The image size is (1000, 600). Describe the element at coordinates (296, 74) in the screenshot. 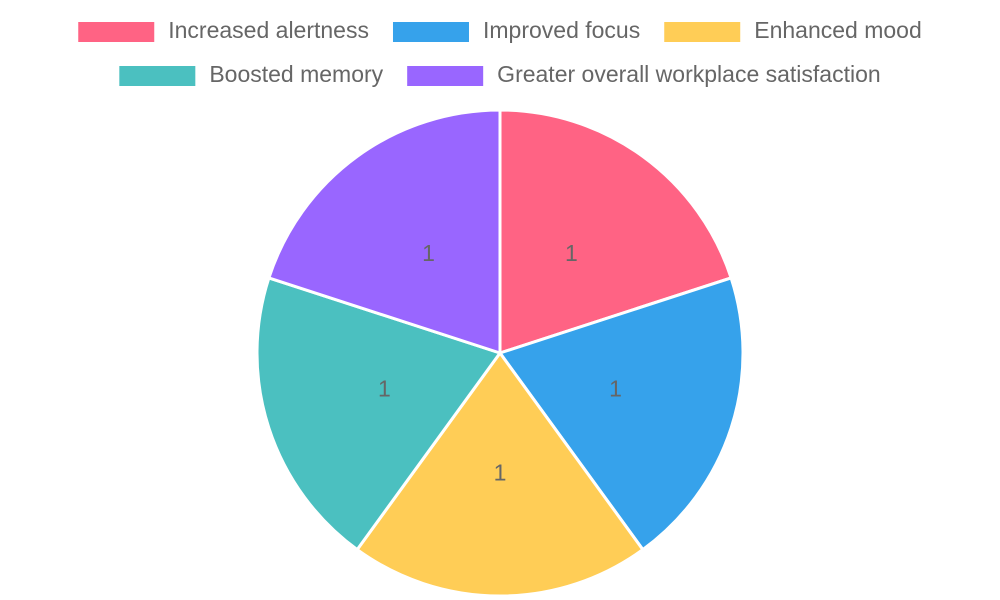

I see `legend-label: Boosted memory` at that location.